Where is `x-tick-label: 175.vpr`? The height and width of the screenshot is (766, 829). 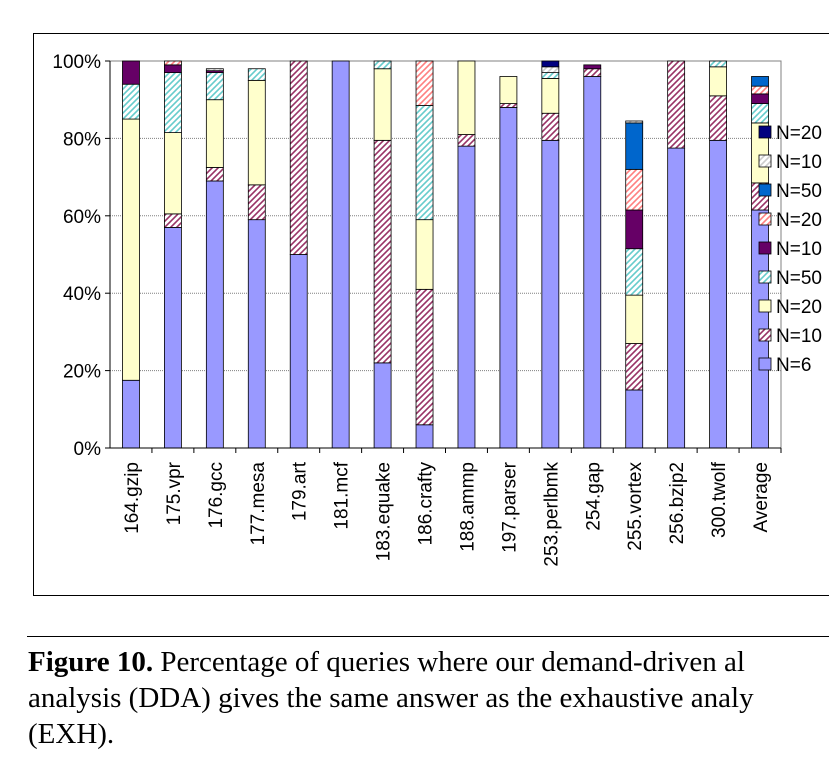
x-tick-label: 175.vpr is located at coordinates (174, 493).